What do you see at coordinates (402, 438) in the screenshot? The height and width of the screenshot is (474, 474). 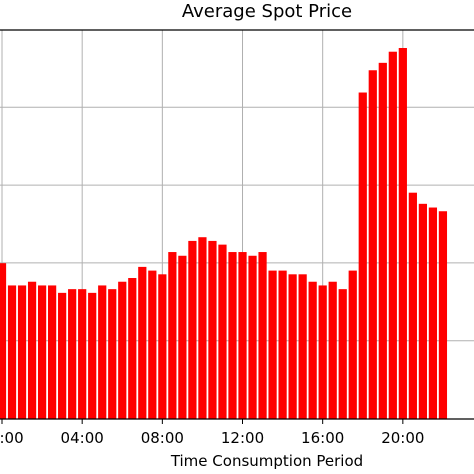 I see `x-tick-label: 20:00` at bounding box center [402, 438].